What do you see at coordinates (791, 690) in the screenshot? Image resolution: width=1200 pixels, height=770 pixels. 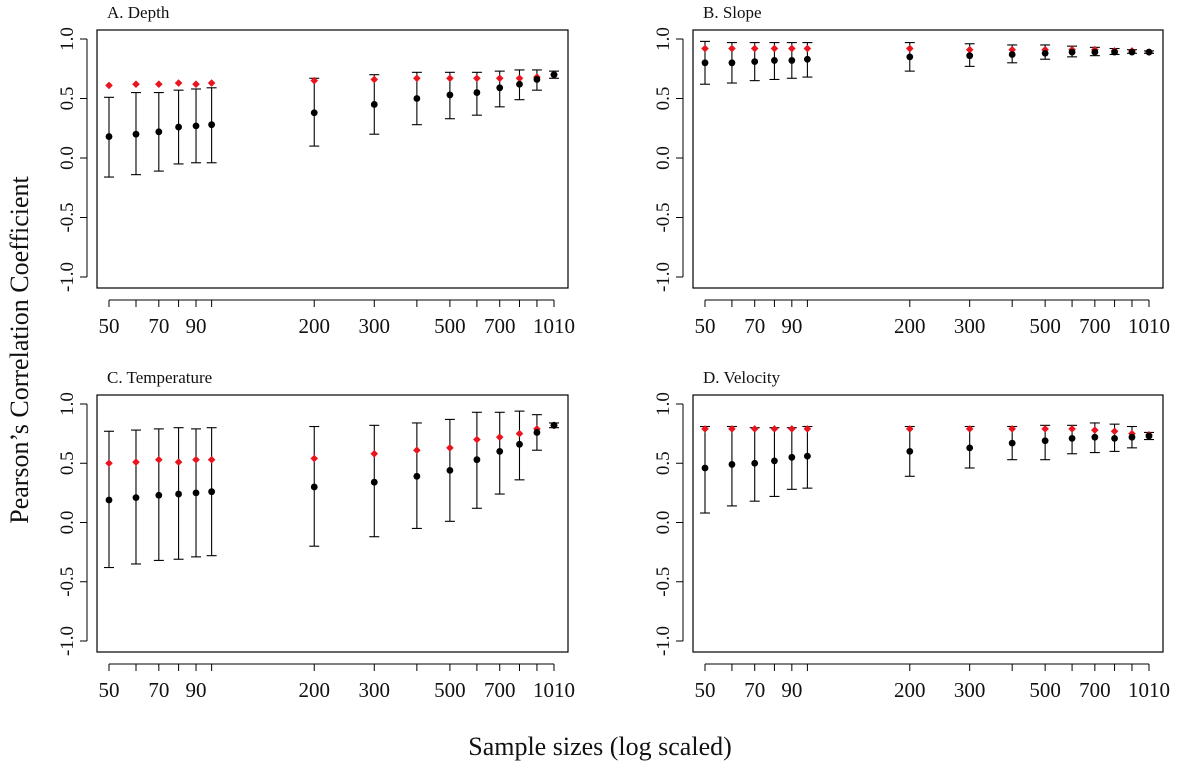 I see `panel-d-x-tick-label: 90` at bounding box center [791, 690].